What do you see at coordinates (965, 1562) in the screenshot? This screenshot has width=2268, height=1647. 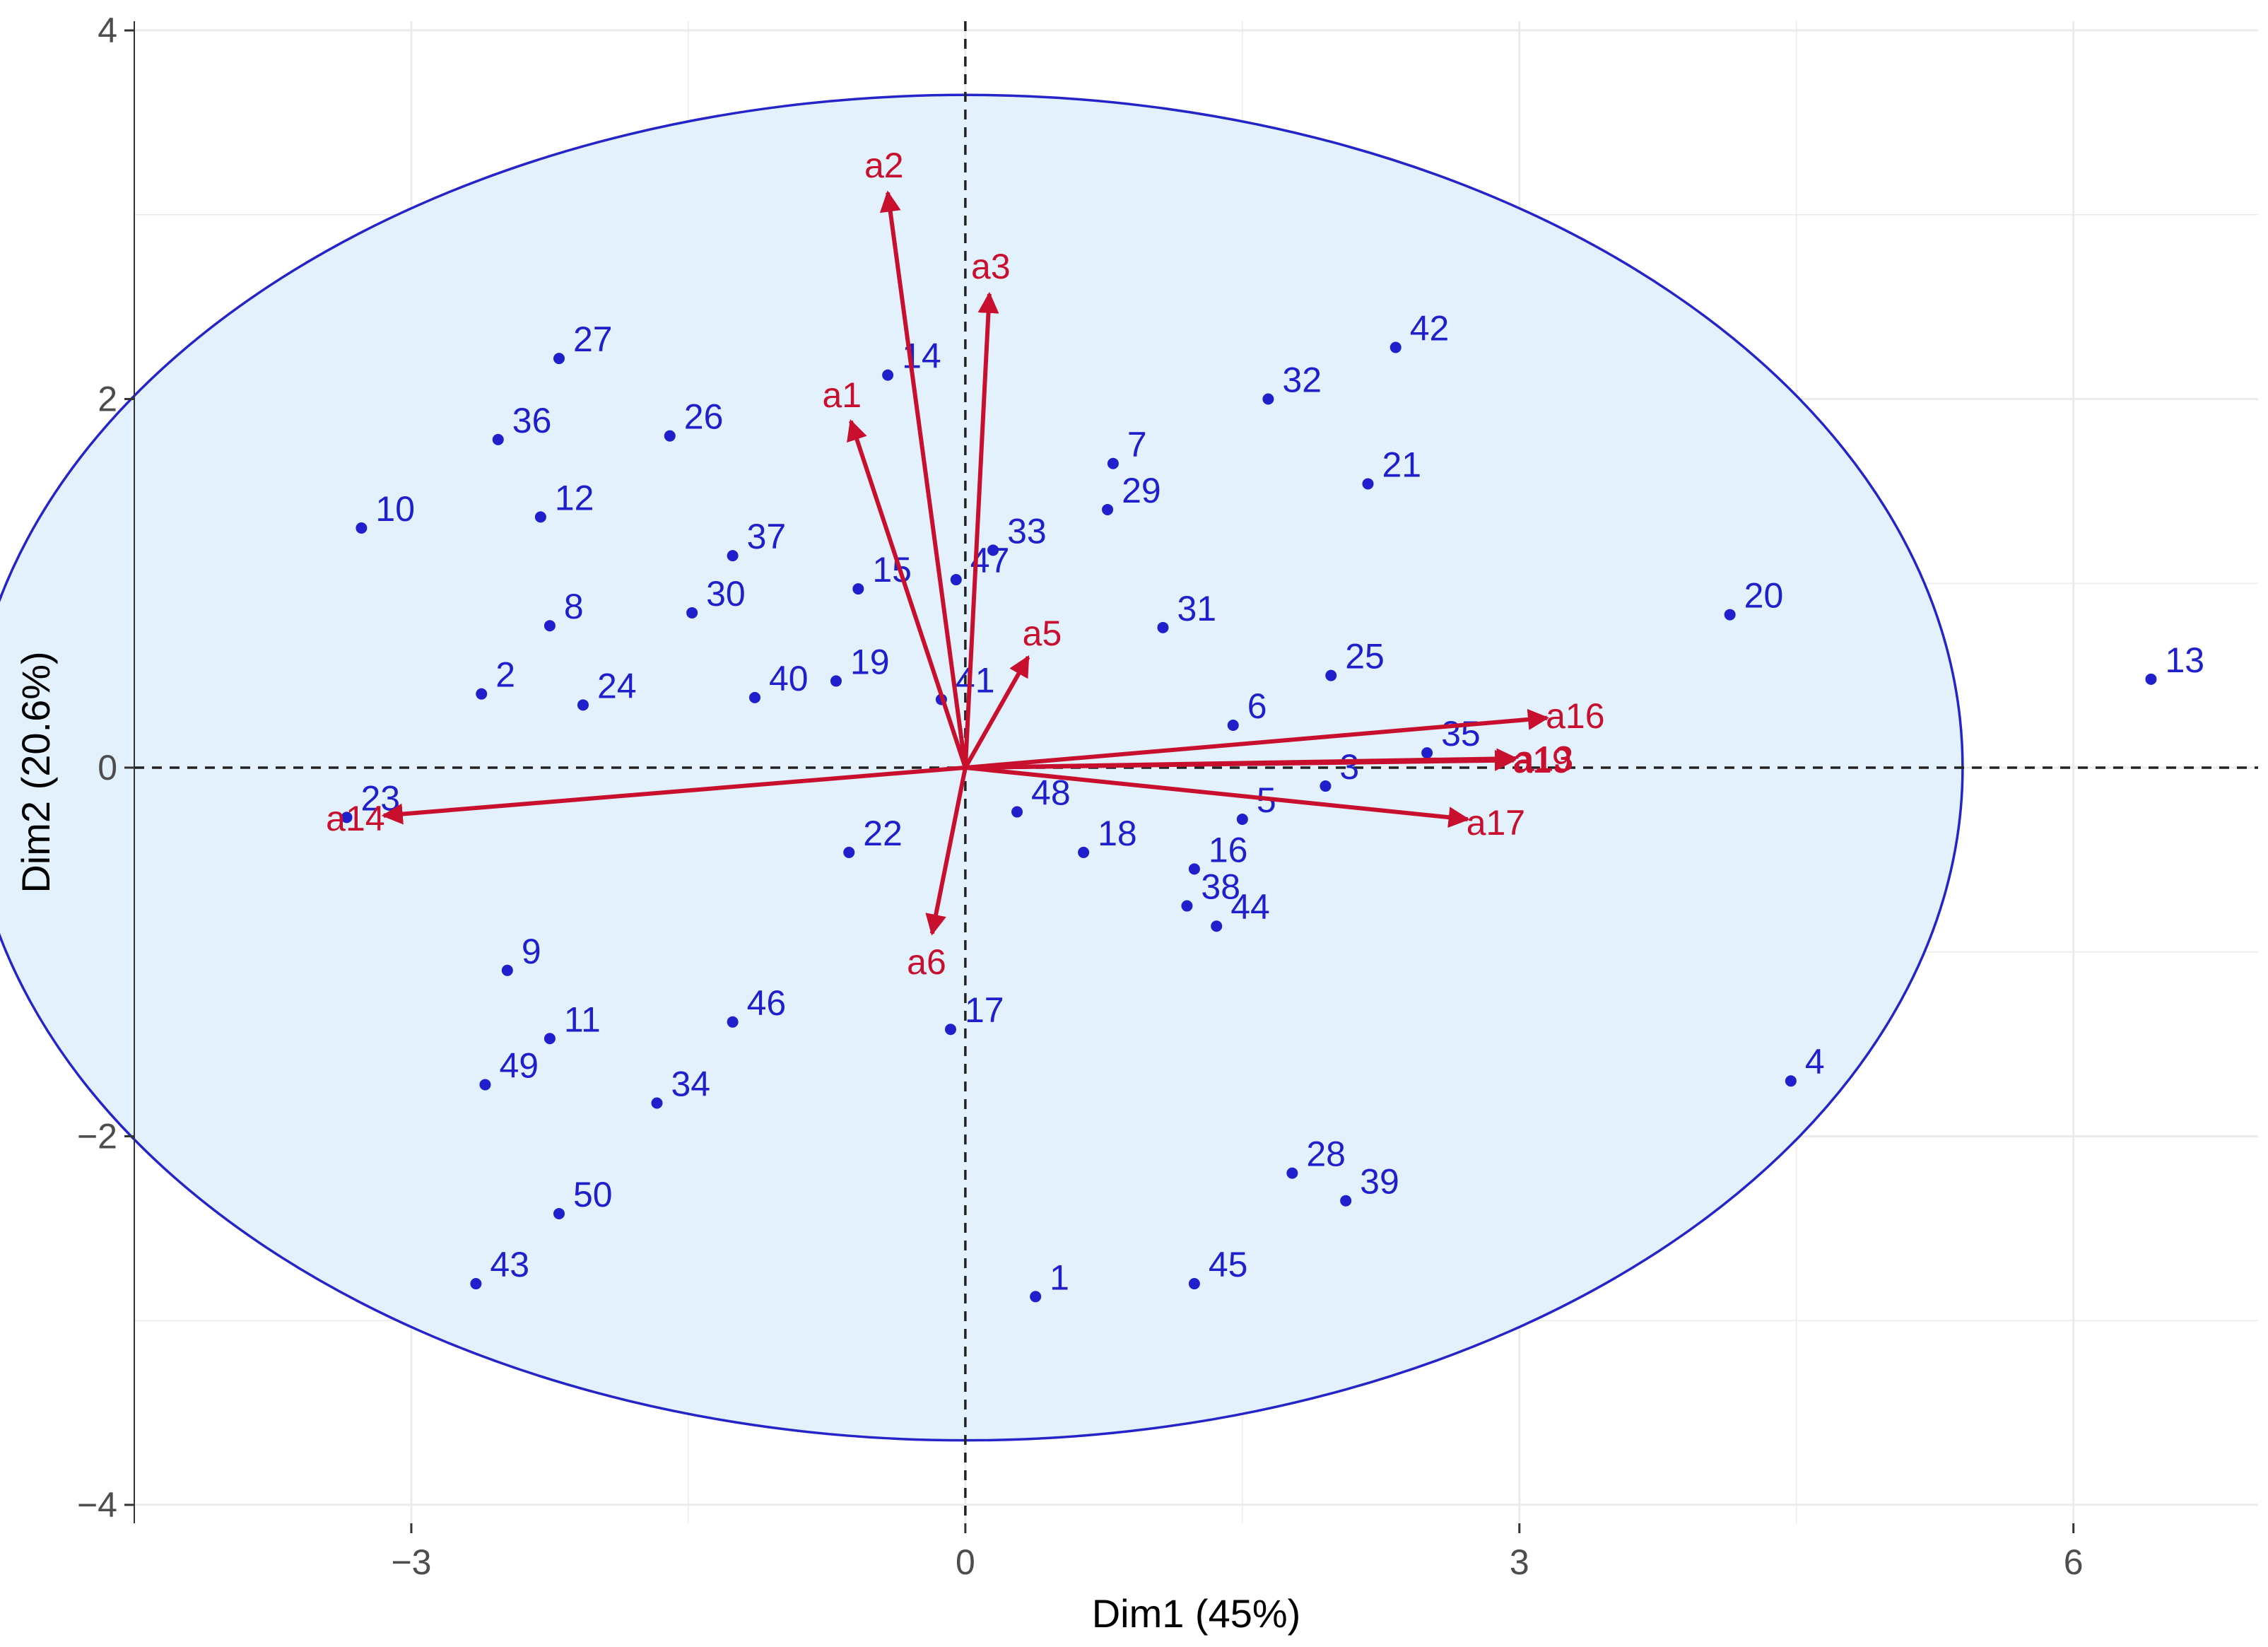 I see `x-tick-label: 0` at bounding box center [965, 1562].